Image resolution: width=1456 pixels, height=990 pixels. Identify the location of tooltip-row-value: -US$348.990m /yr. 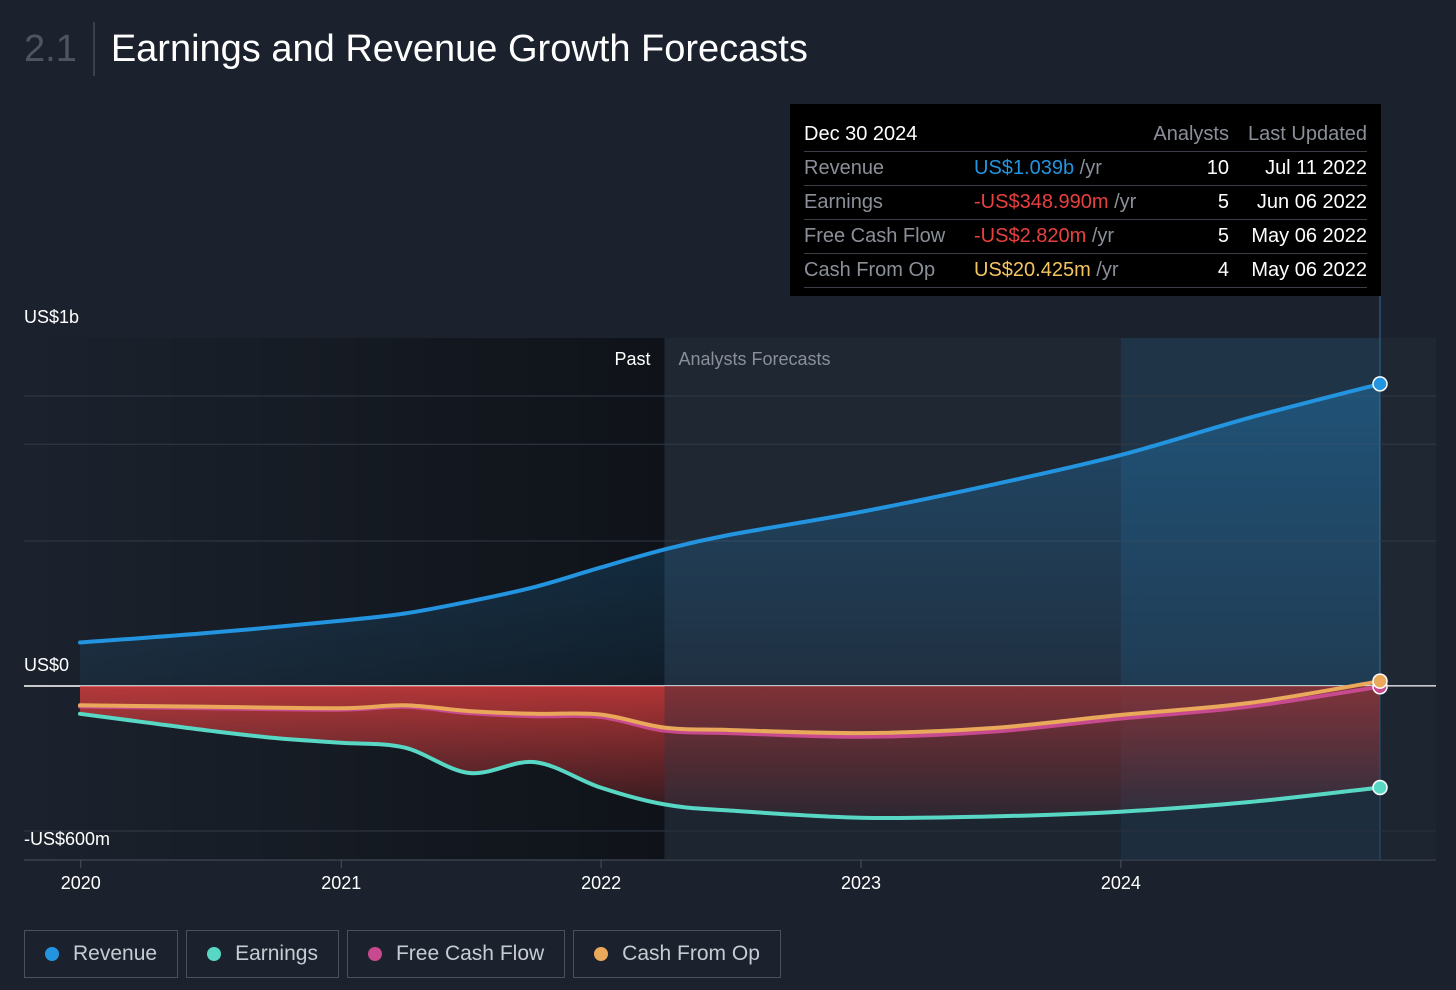
(1061, 202).